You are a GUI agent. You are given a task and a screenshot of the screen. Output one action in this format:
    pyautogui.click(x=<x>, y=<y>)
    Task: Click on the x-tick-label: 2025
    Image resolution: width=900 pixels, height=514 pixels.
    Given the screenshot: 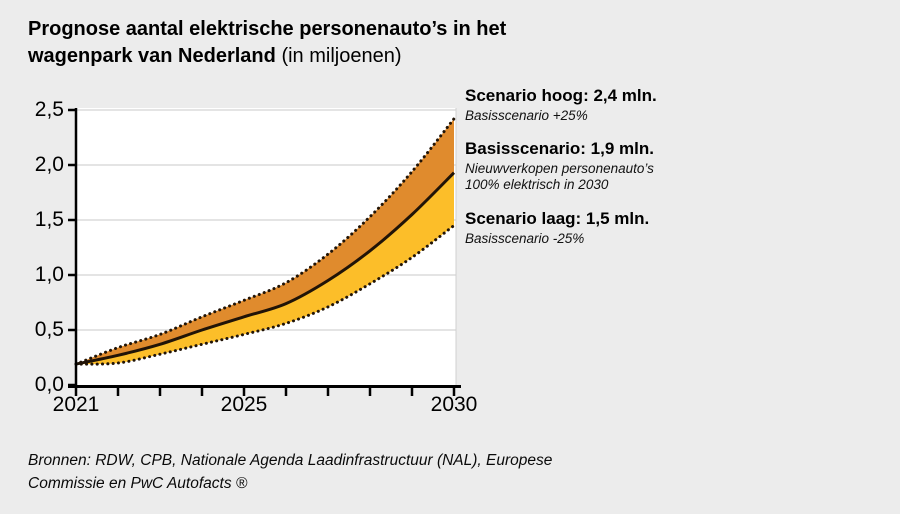 What is the action you would take?
    pyautogui.click(x=244, y=404)
    